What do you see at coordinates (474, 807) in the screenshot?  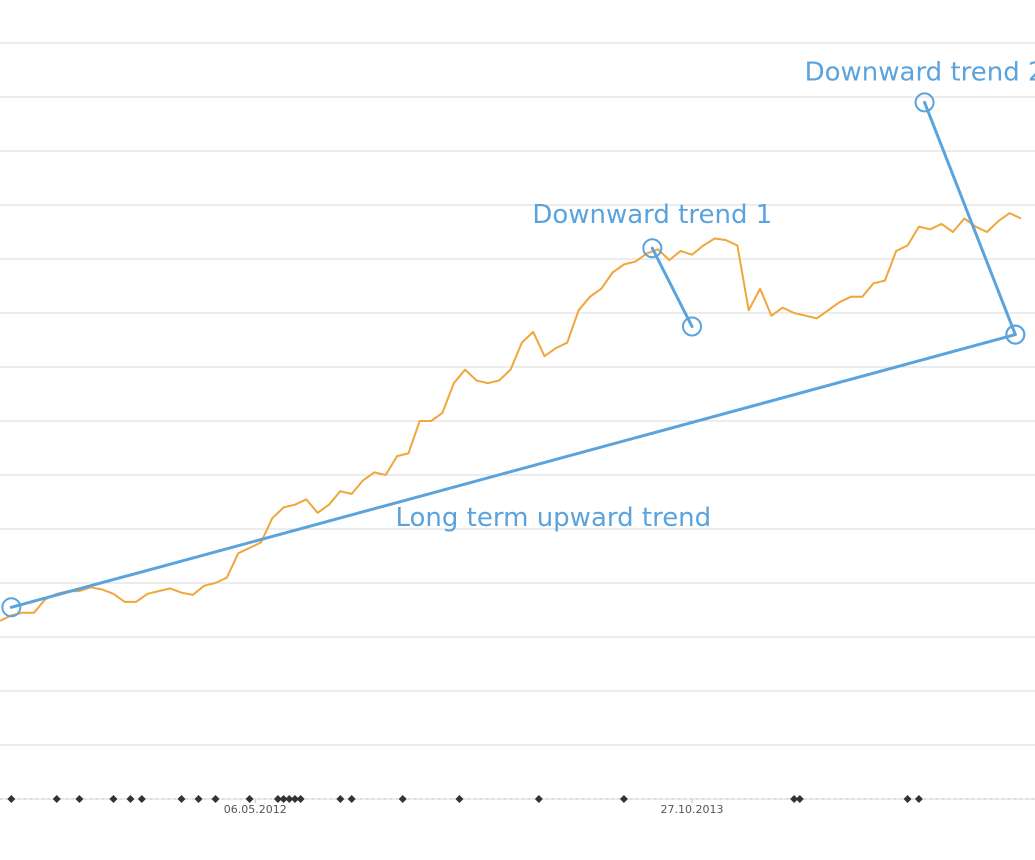 I see `x-axis-ticks: 06.05.2012 27.10.2013` at bounding box center [474, 807].